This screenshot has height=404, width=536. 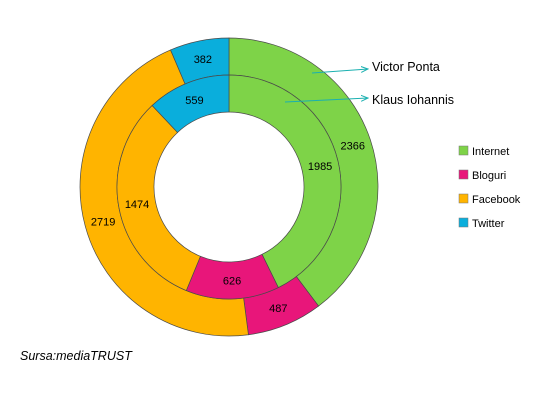 I want to click on slice-klaus-iohannis-facebook, so click(x=158, y=198).